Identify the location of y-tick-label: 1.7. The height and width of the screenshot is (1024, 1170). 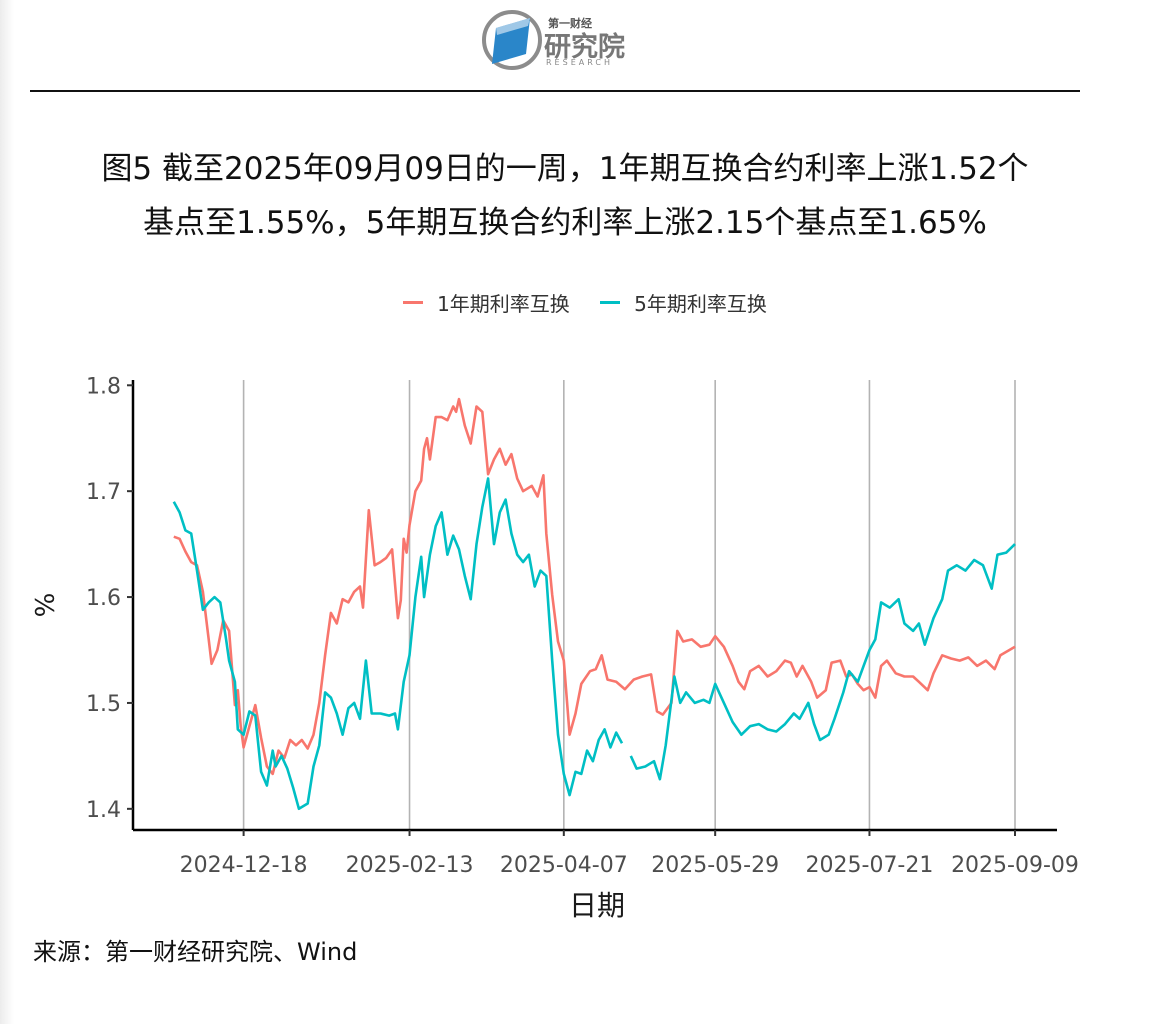
(103, 492).